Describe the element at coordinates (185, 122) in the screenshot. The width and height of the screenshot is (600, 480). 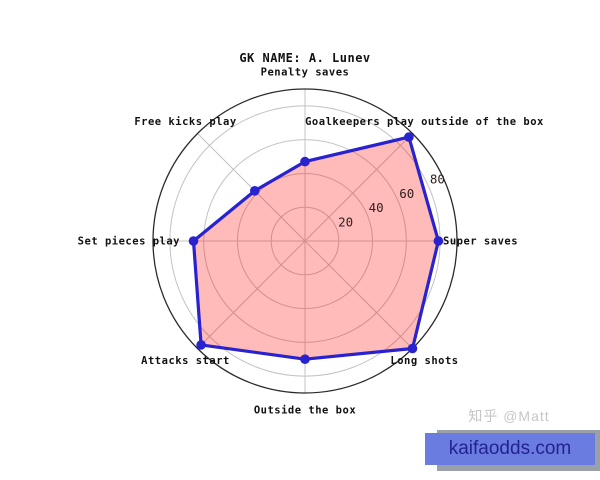
I see `axis-label-free-kicks-play: Free kicks play` at that location.